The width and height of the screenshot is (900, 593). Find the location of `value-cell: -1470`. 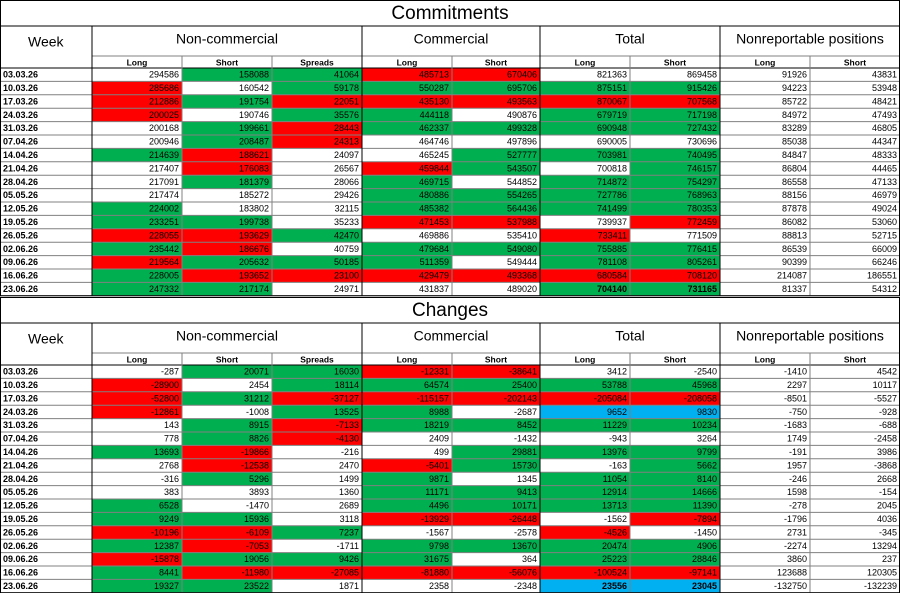

value-cell: -1470 is located at coordinates (257, 506).